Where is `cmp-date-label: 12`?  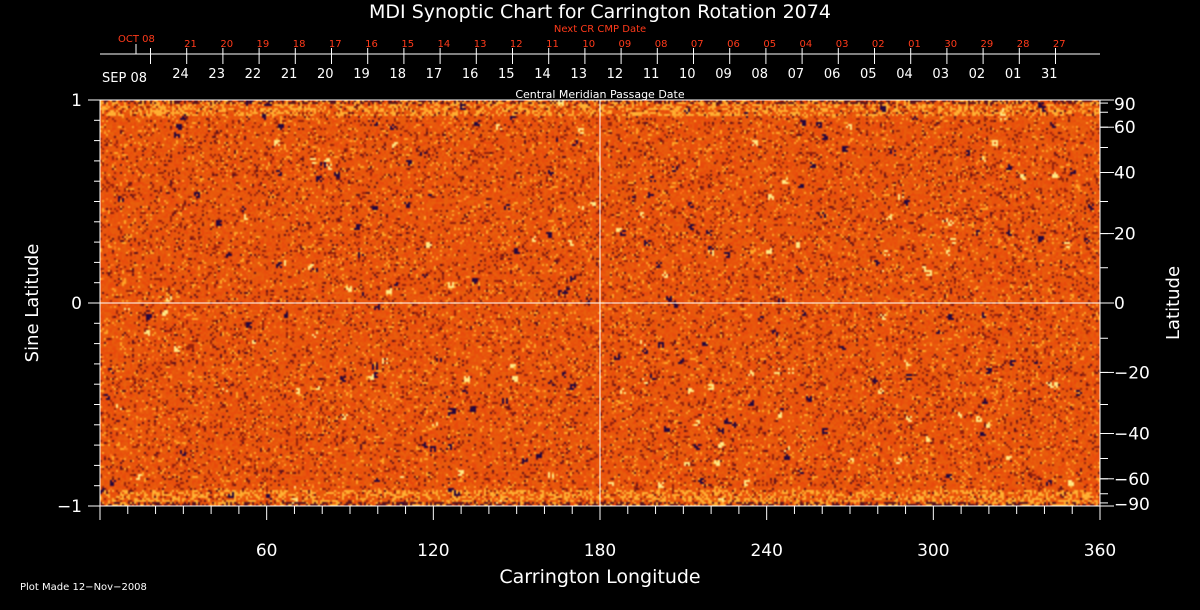 cmp-date-label: 12 is located at coordinates (615, 74).